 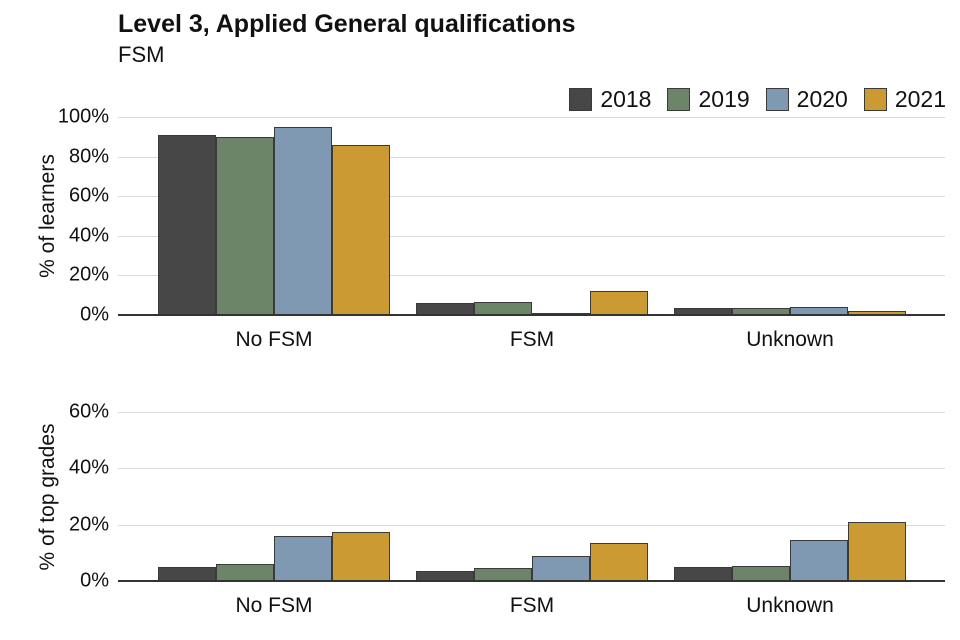 I want to click on x-category-label-top: Unknown, so click(x=790, y=339).